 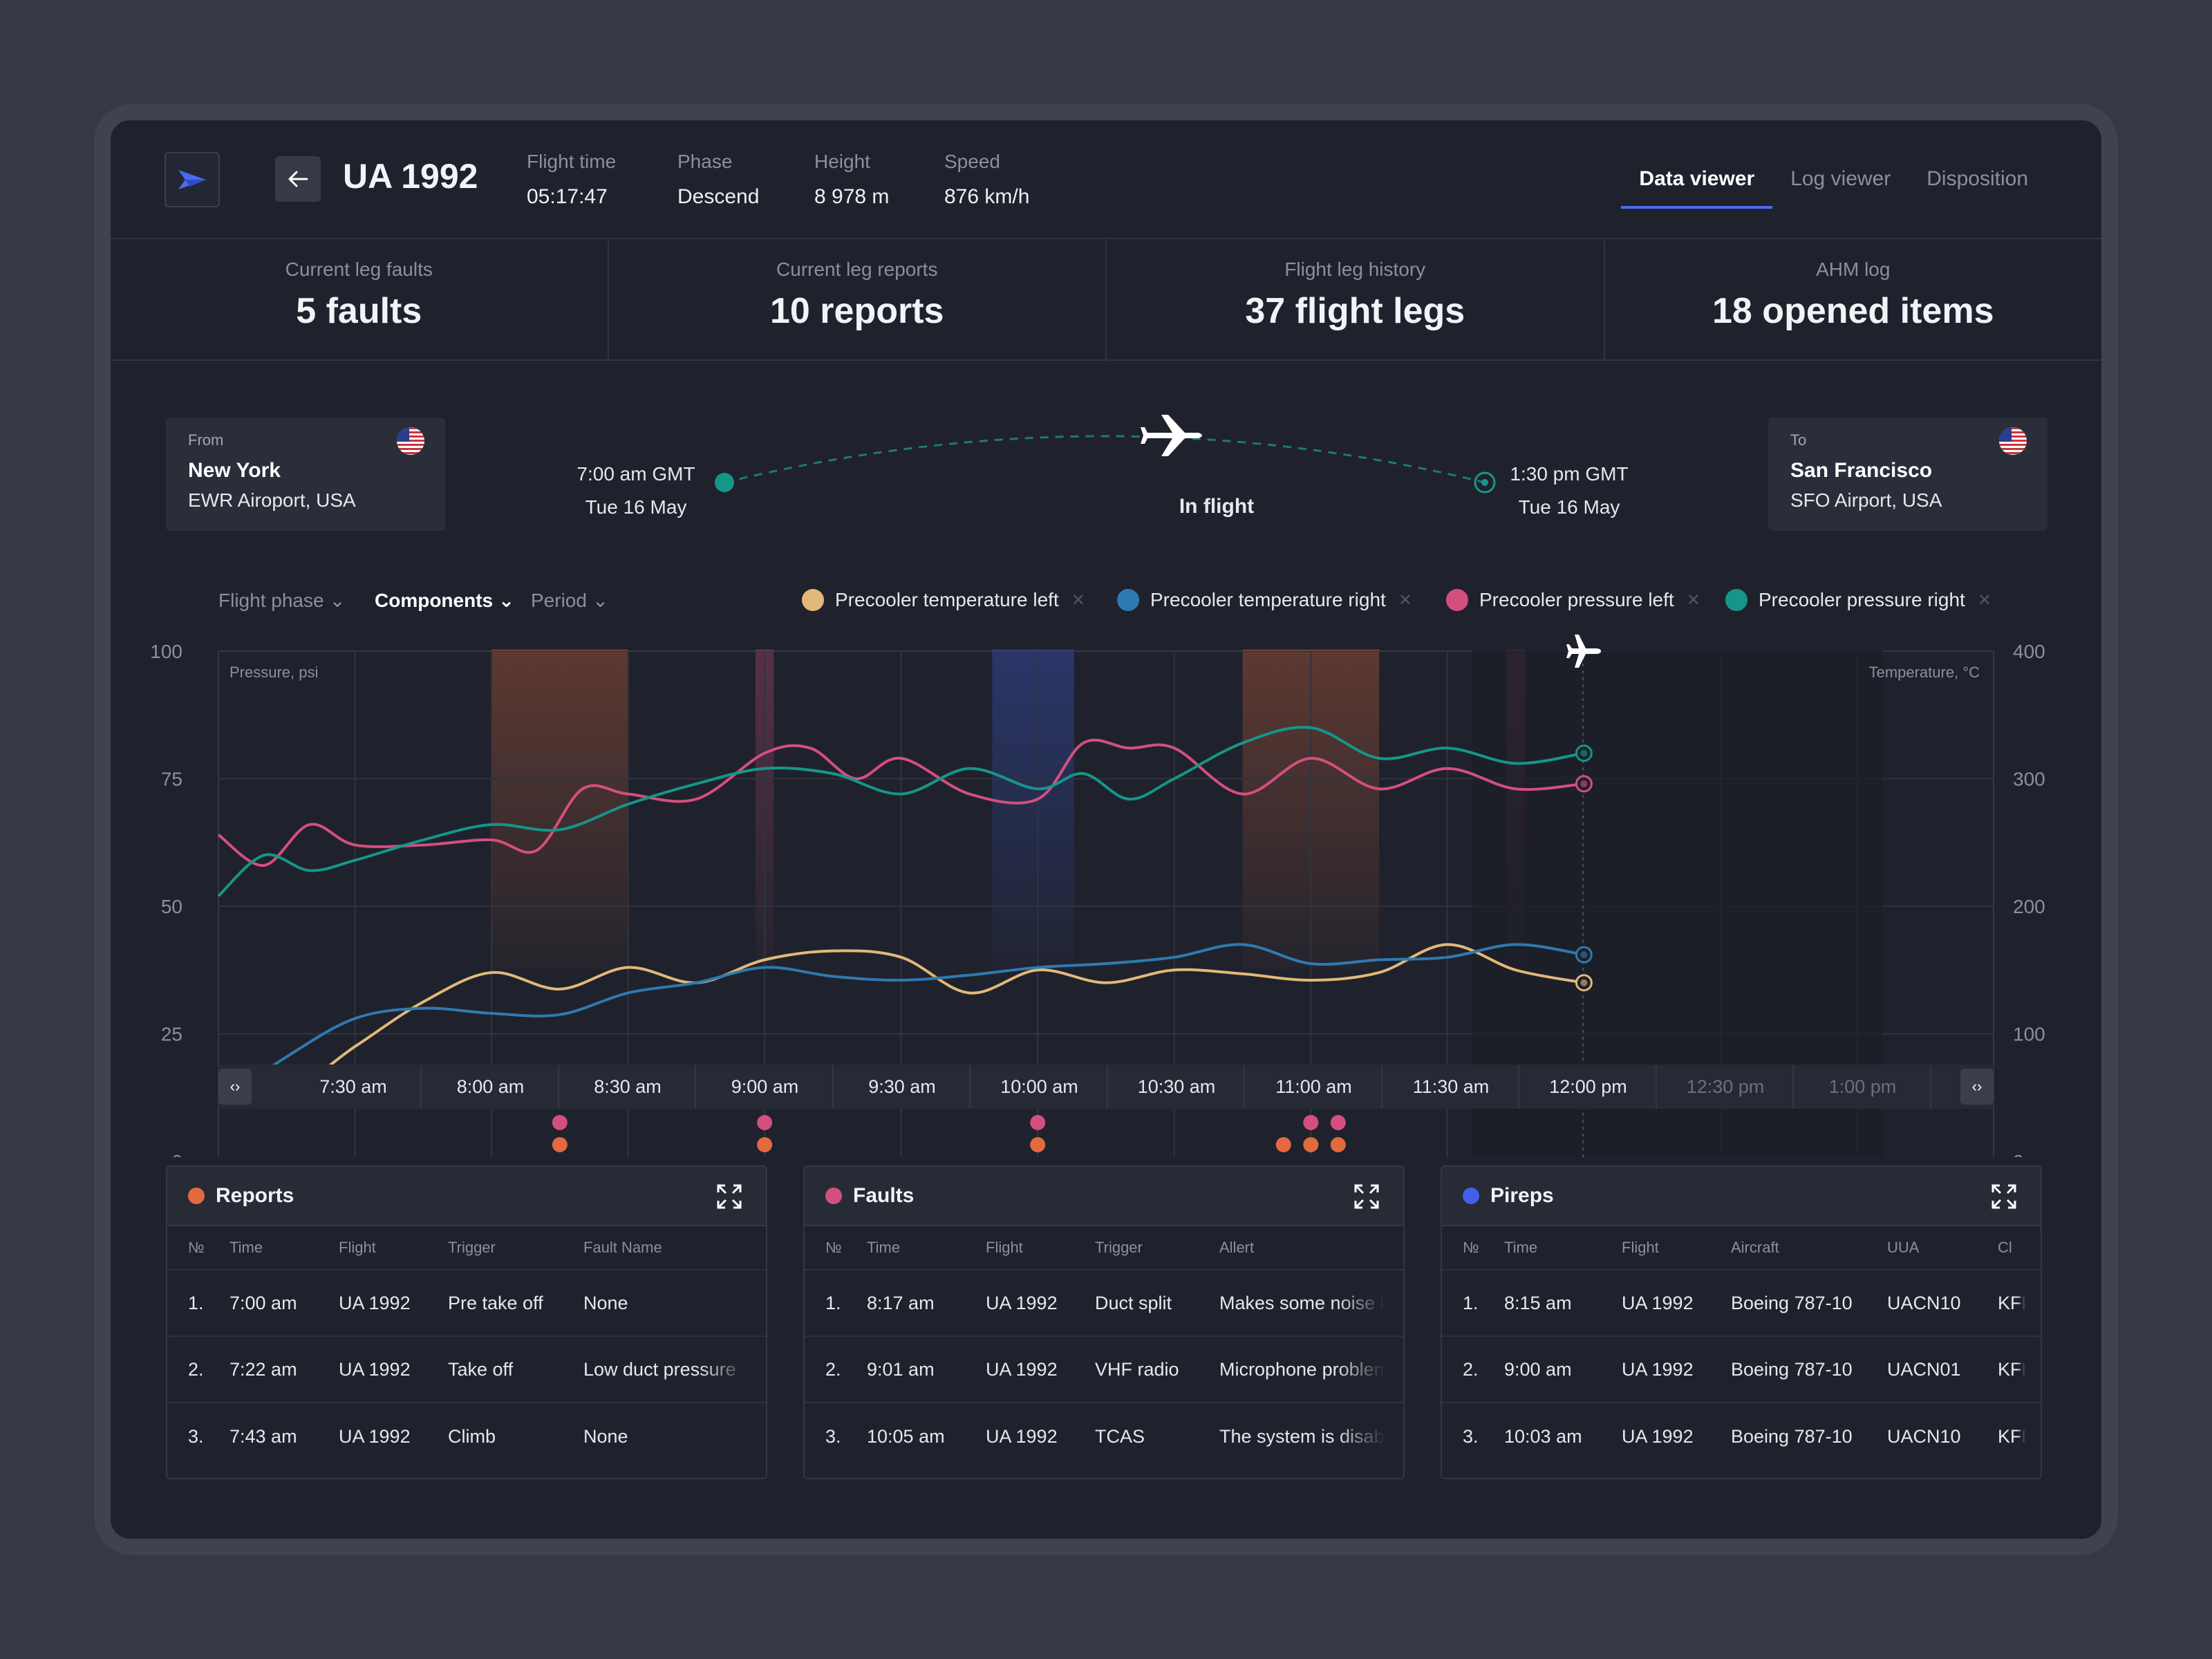 I want to click on summary-current-leg-reports: Current leg reports 10 reports, so click(x=858, y=300).